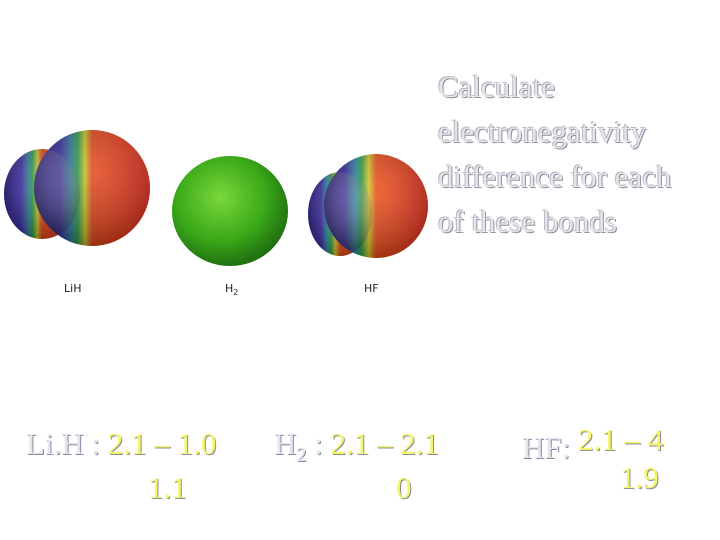  I want to click on hf-label: HF, so click(371, 288).